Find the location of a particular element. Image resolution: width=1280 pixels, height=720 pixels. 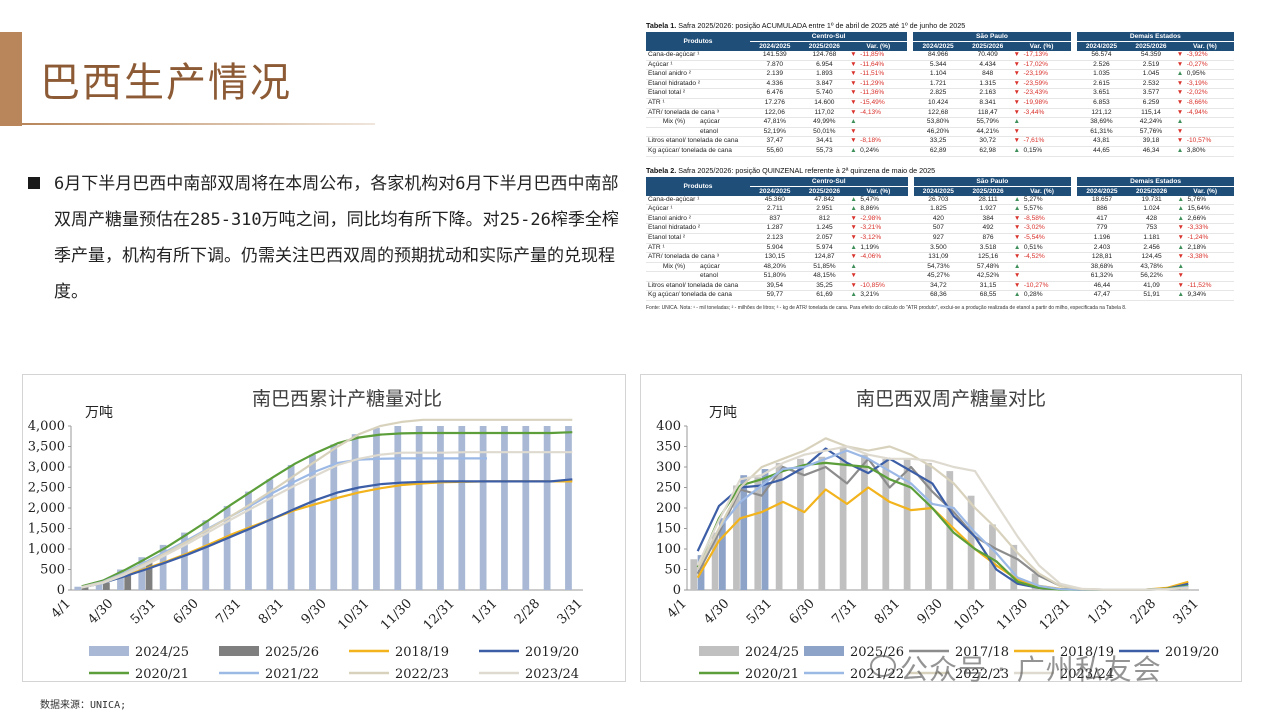

cell-prev: 45,27% is located at coordinates (938, 276).